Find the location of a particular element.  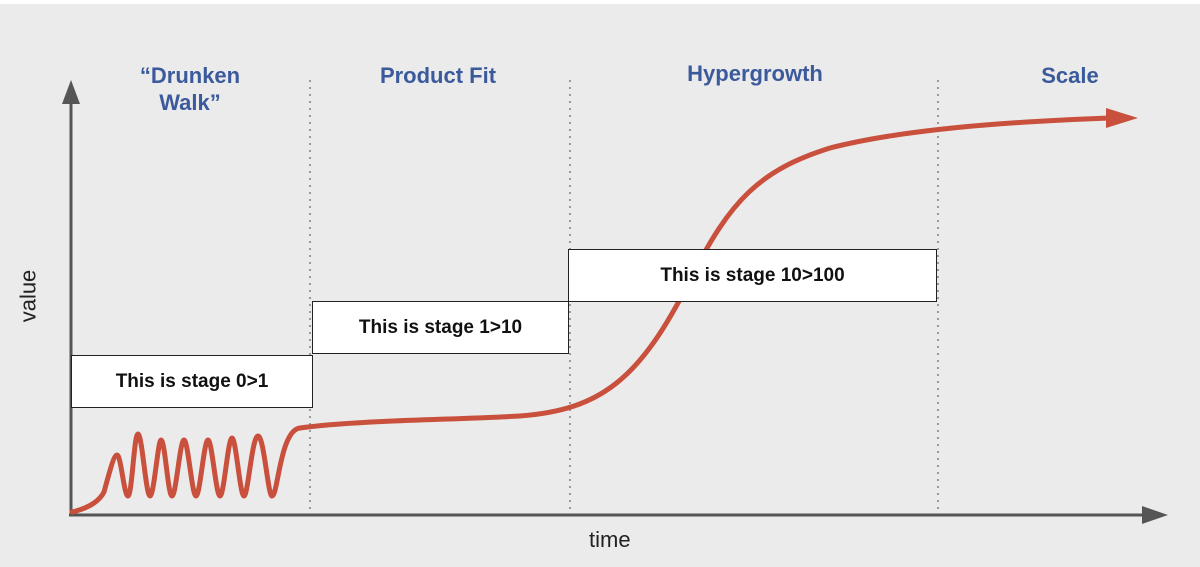

stage-box-10-100: This is stage 10>100 is located at coordinates (752, 275).